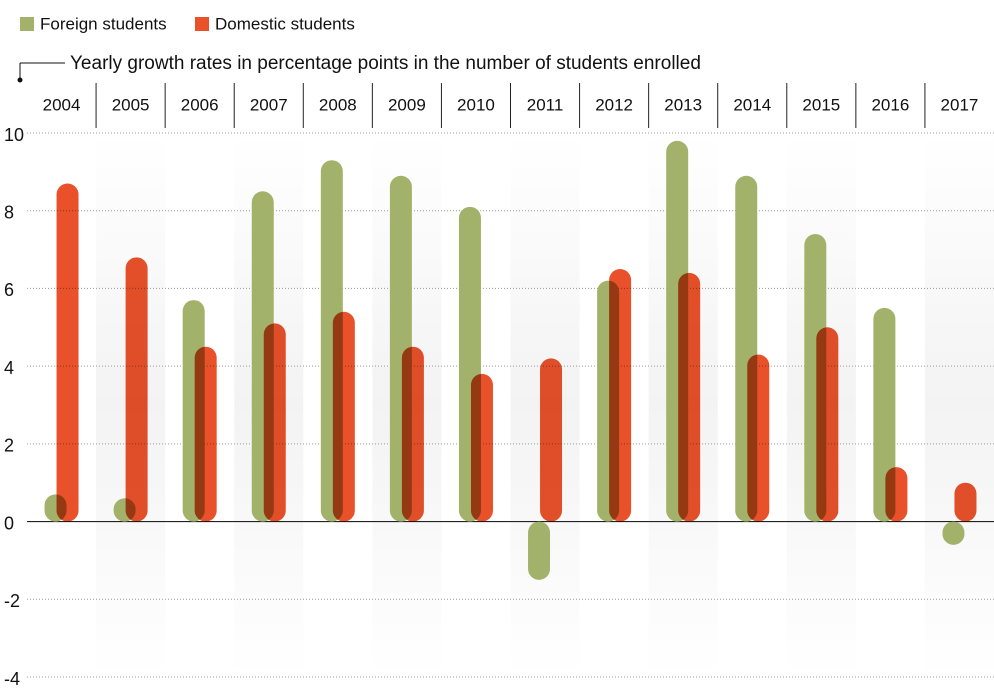  What do you see at coordinates (9, 212) in the screenshot?
I see `y-tick-label: 8` at bounding box center [9, 212].